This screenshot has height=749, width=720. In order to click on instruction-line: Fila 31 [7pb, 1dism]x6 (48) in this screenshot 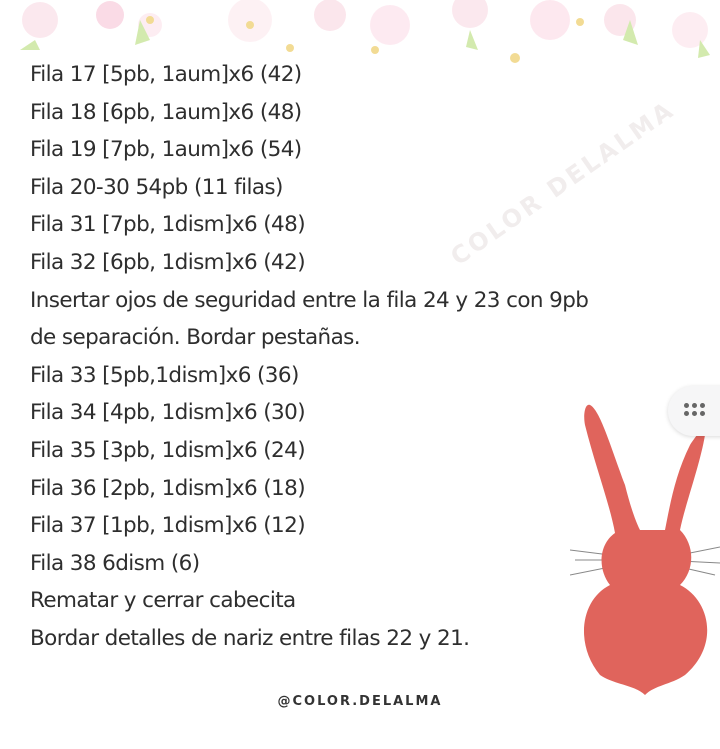, I will do `click(168, 225)`.